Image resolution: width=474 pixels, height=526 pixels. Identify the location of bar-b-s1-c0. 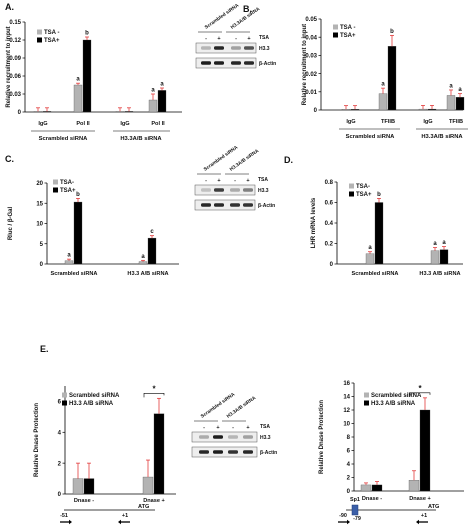
(355, 110).